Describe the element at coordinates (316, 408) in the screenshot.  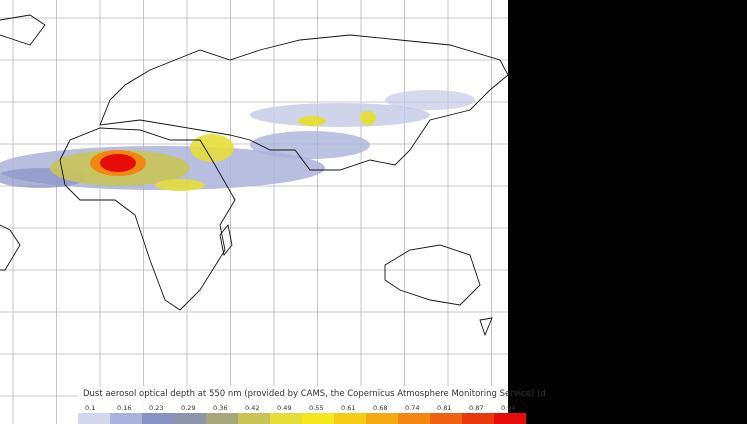
I see `legend-tick-label: 0.55` at that location.